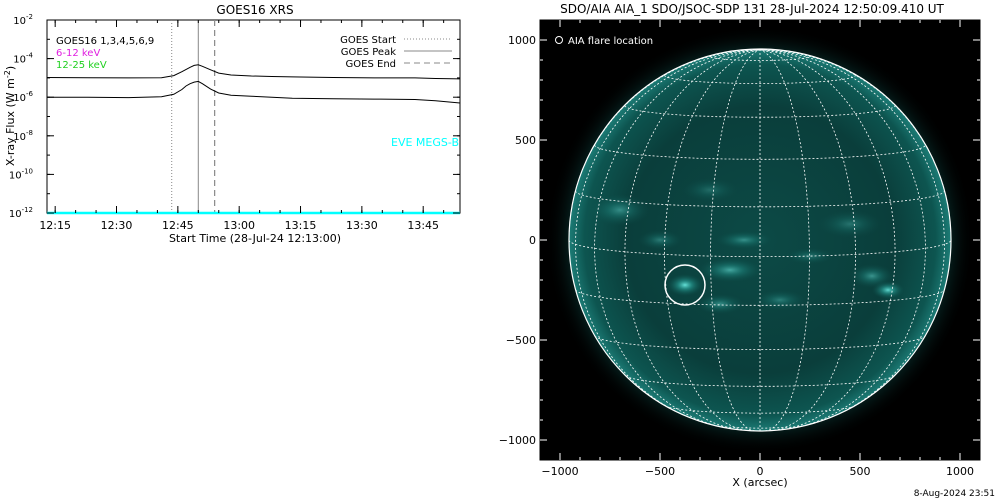 This screenshot has width=1000, height=500. Describe the element at coordinates (522, 40) in the screenshot. I see `aia-y-tick-label: 1000` at that location.